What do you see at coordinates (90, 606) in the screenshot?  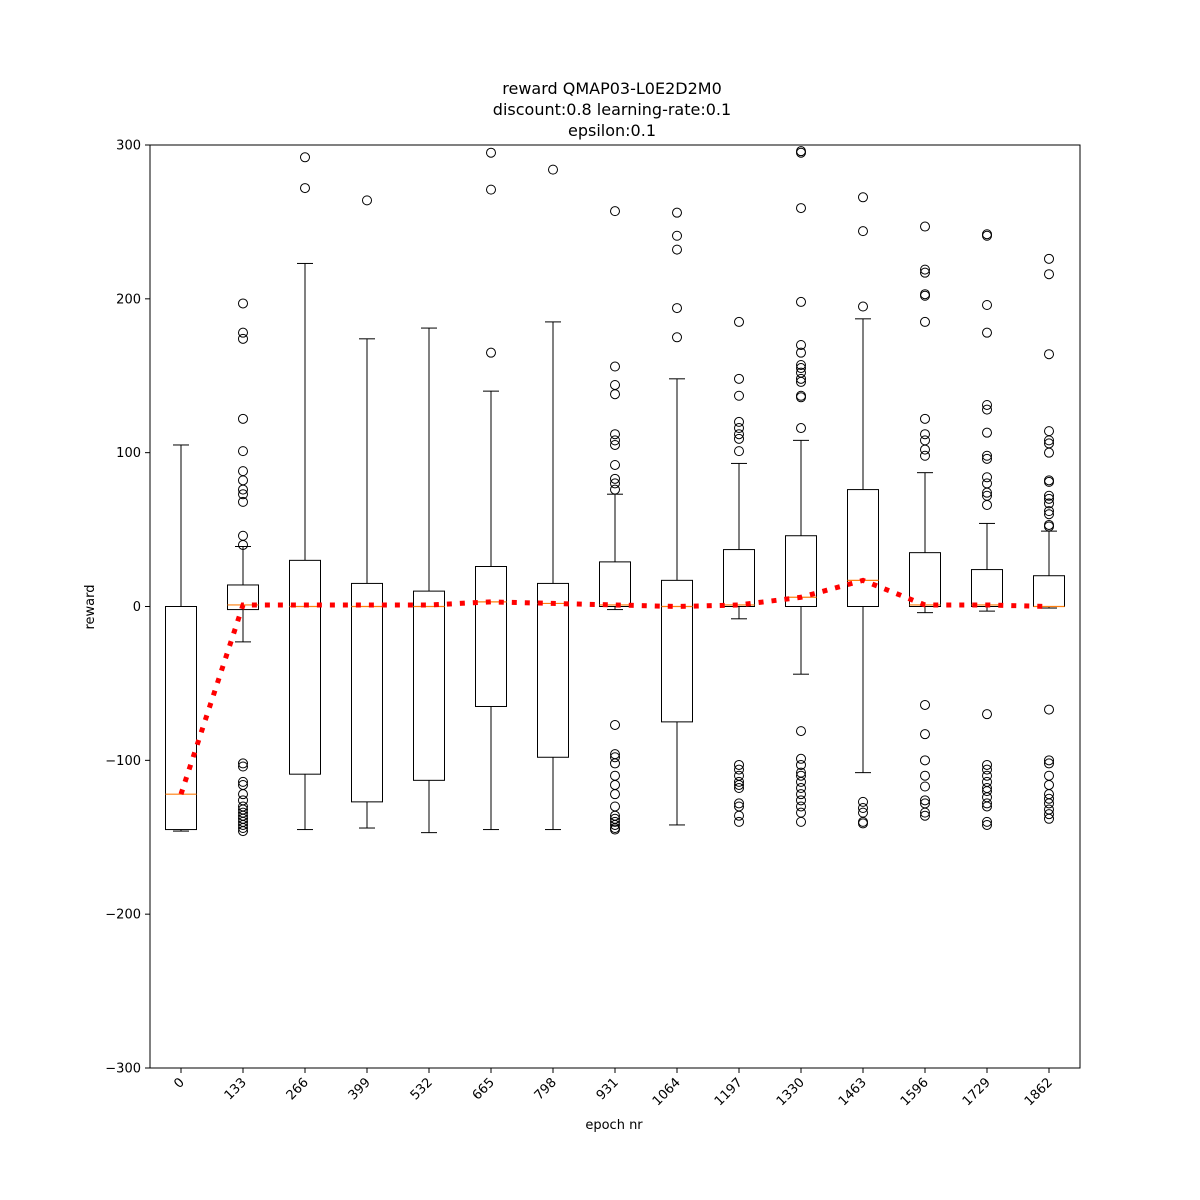 I see `y-axis-label: reward` at bounding box center [90, 606].